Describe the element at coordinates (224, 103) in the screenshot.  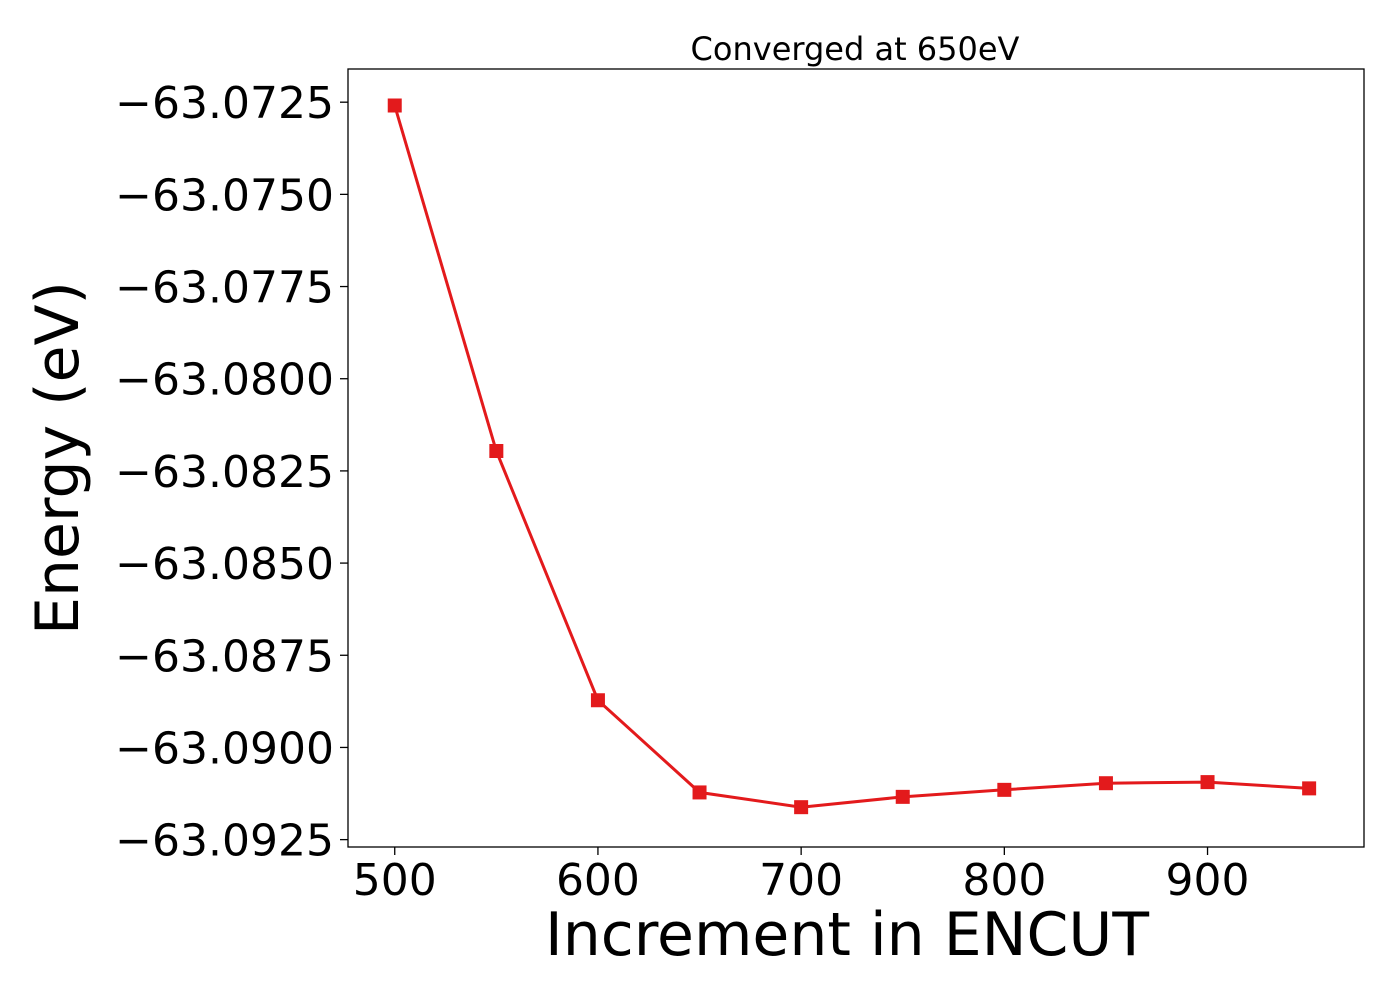
I see `y-tick-label: −63.0725` at that location.